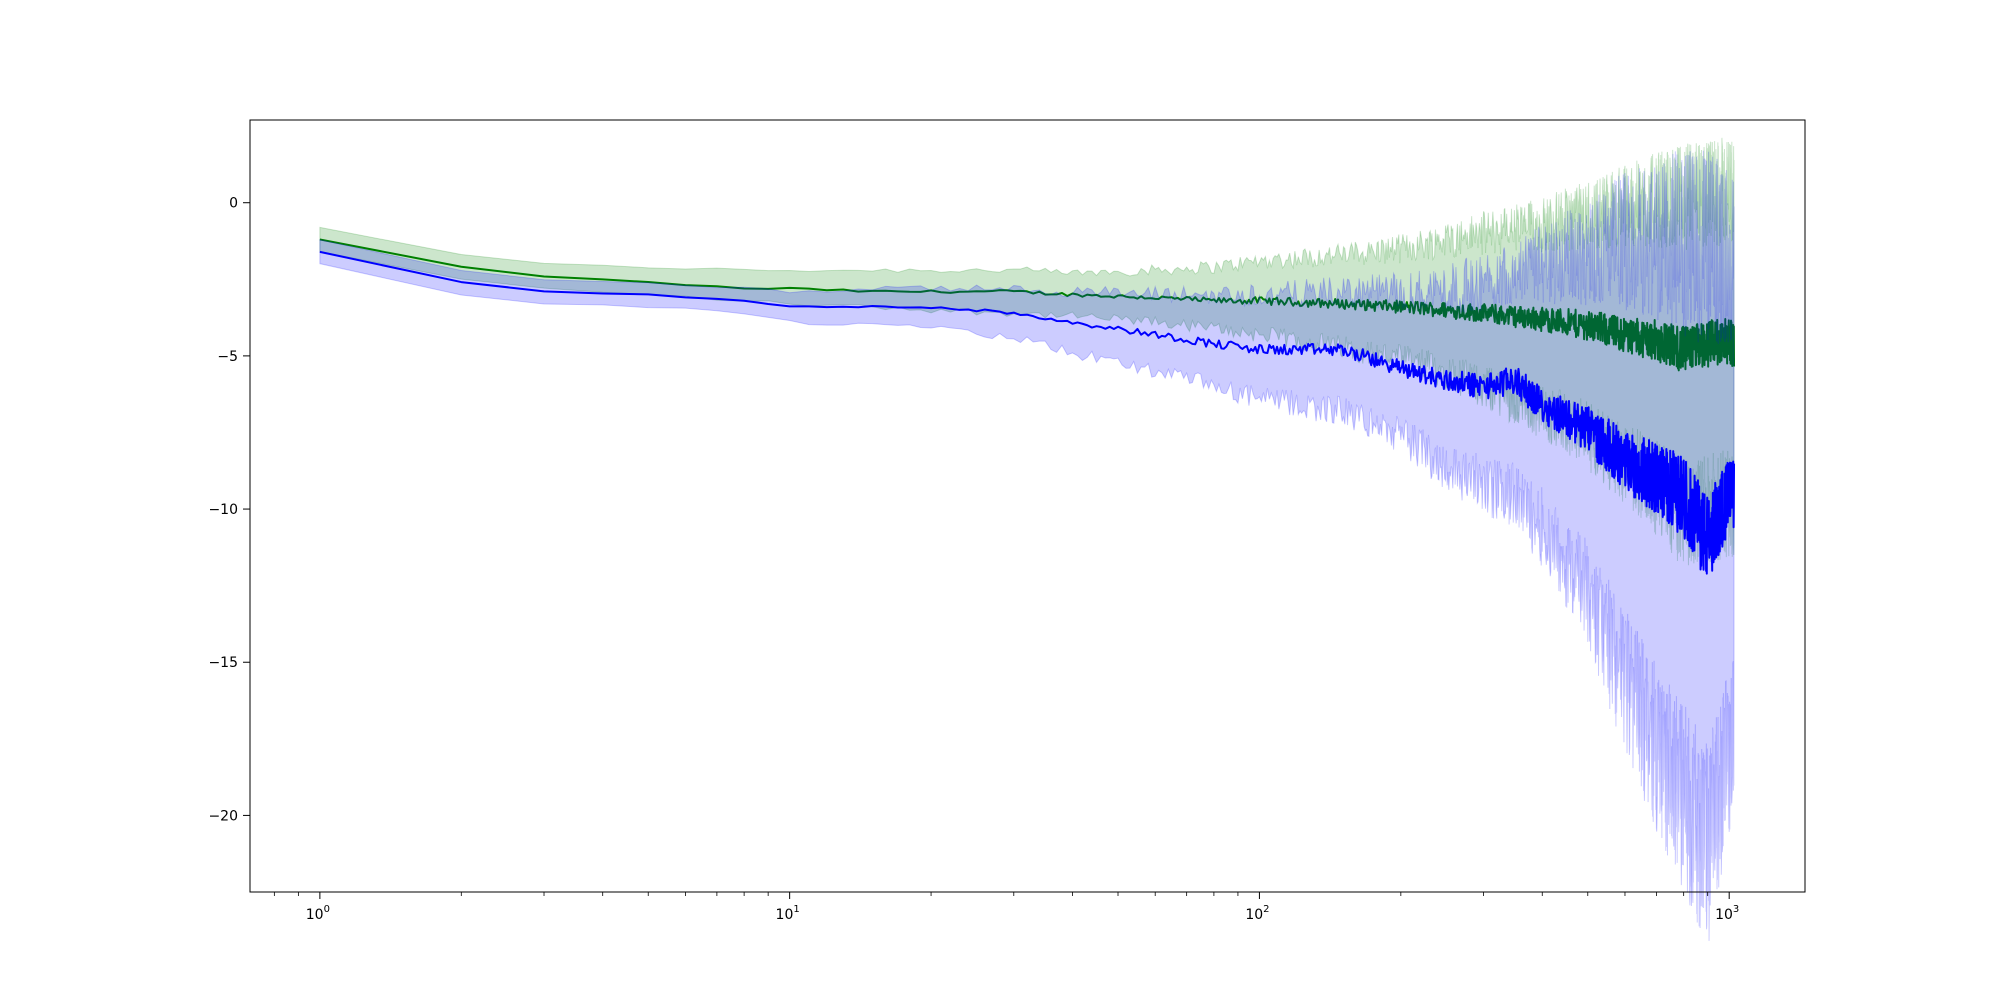 The image size is (2000, 1005). Describe the element at coordinates (223, 663) in the screenshot. I see `y-tick-label-3: −15` at that location.